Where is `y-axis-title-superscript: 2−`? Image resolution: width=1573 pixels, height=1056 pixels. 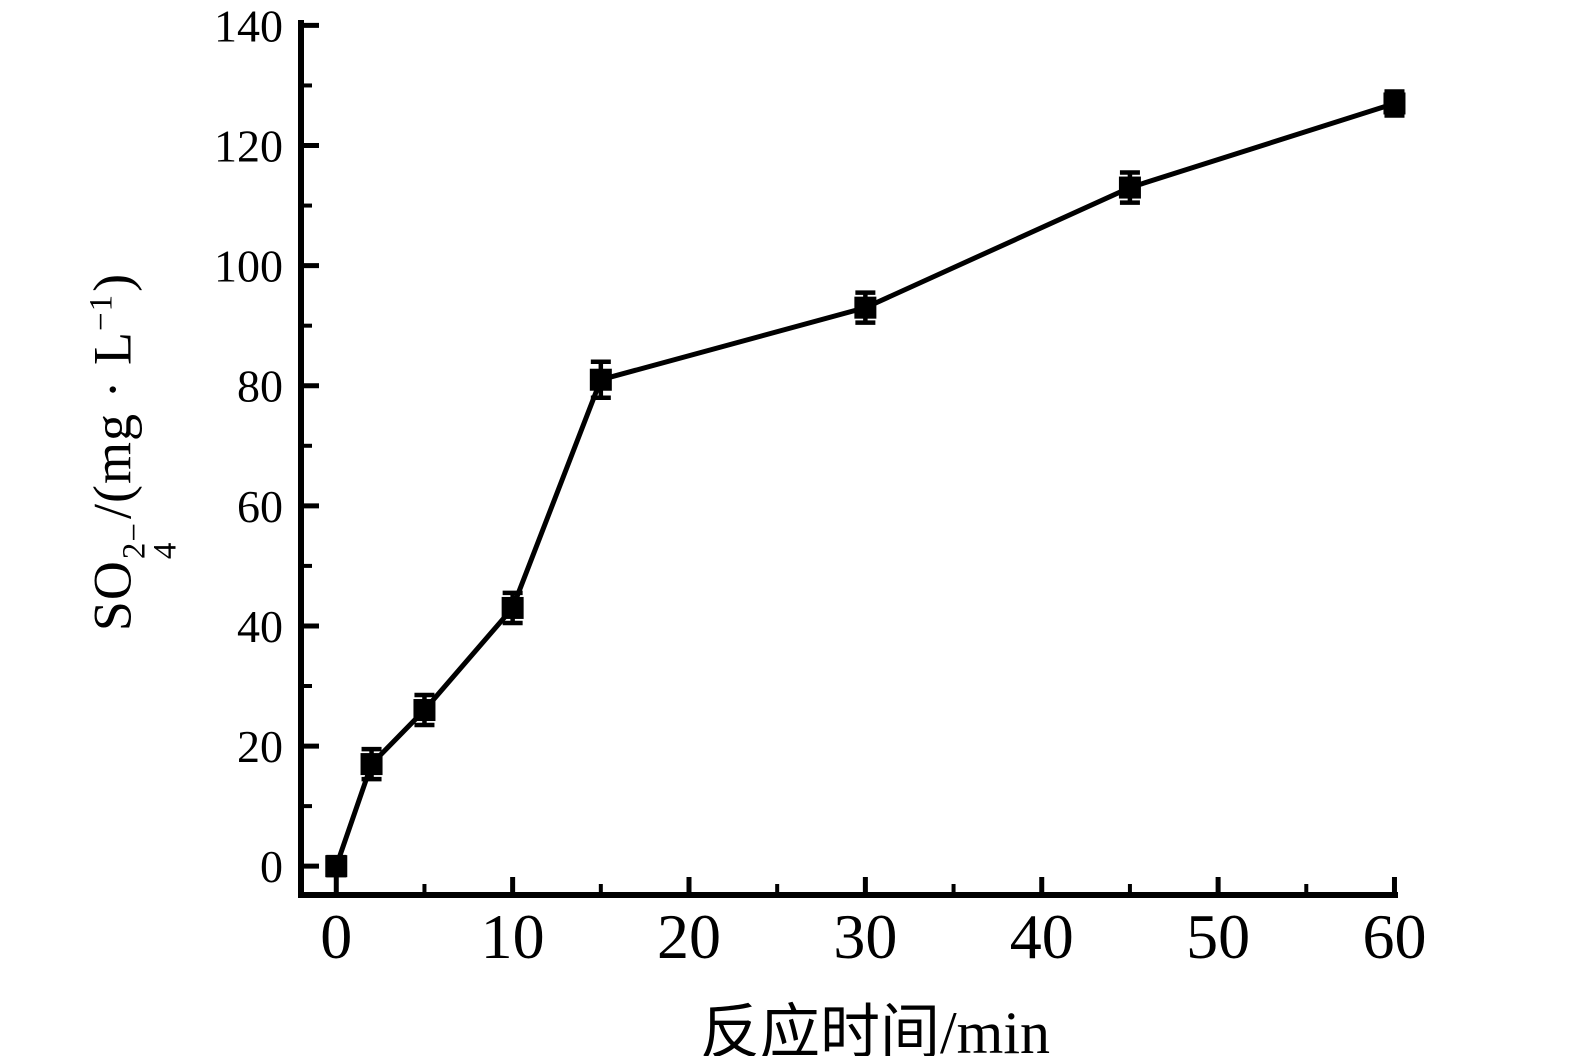
y-axis-title-superscript: 2− is located at coordinates (134, 540).